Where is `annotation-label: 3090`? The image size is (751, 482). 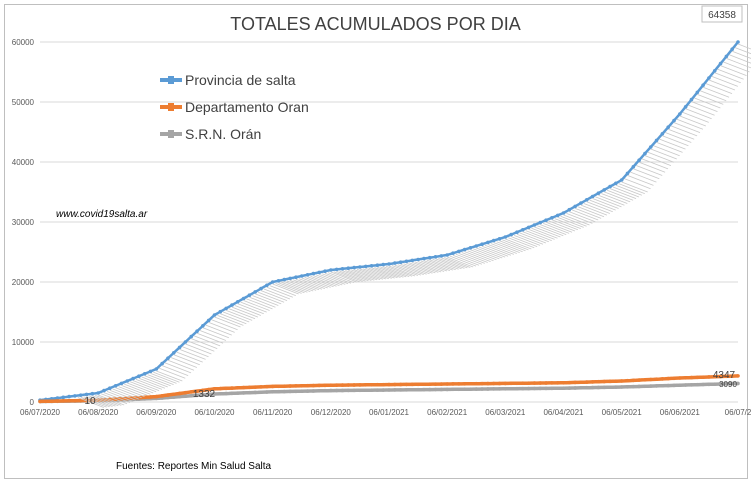 annotation-label: 3090 is located at coordinates (728, 384).